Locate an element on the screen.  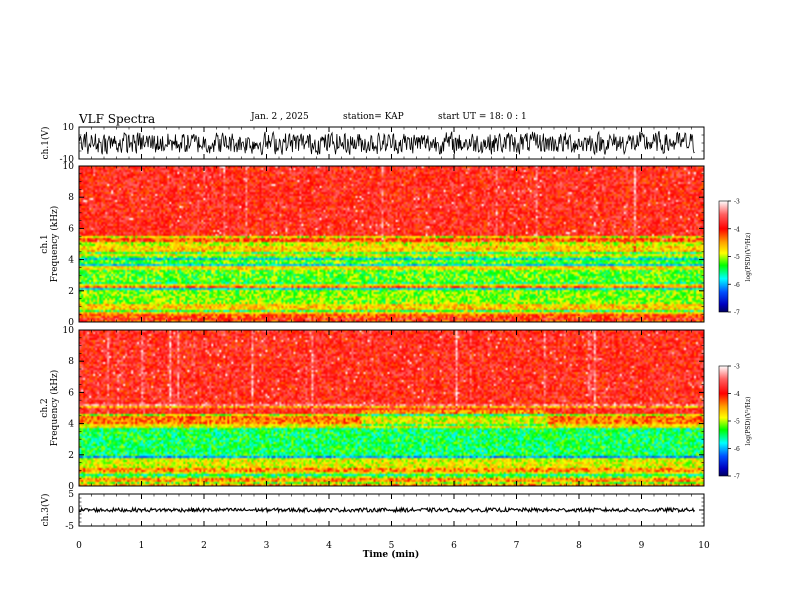
x-axis-label: Time (min) is located at coordinates (391, 554).